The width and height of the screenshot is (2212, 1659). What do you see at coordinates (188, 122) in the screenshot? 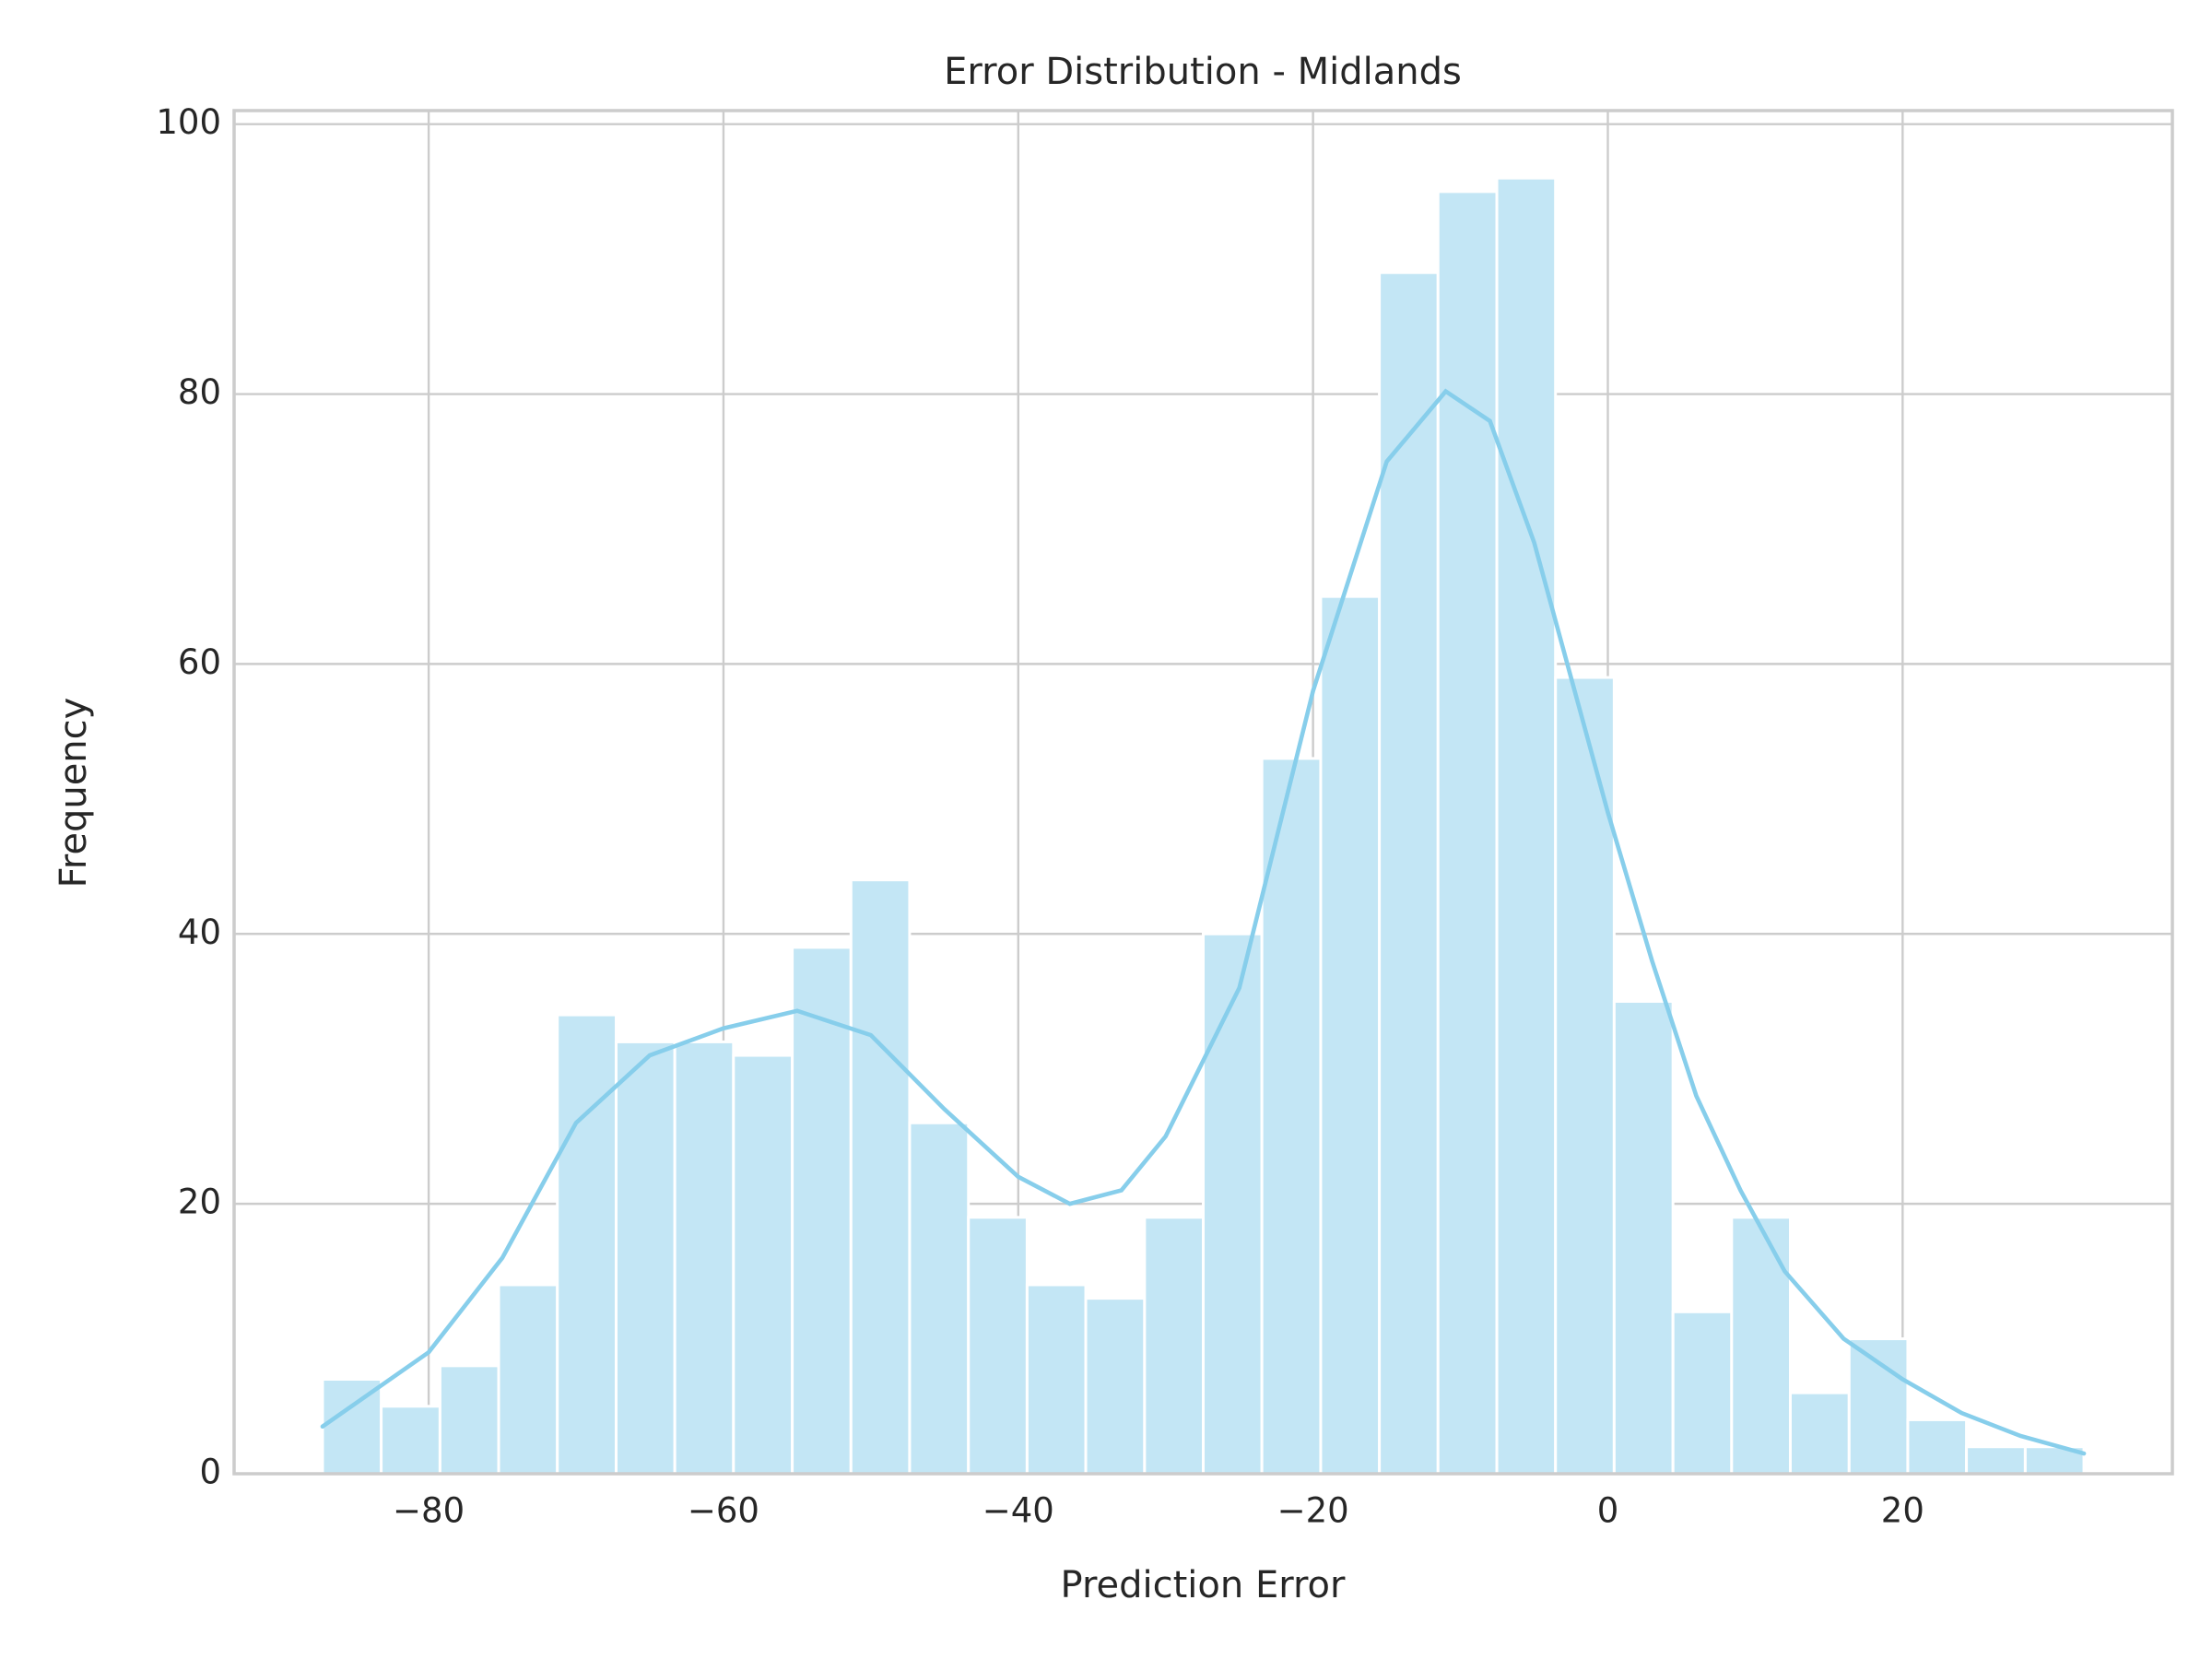
I see `y-tick-label: 100` at bounding box center [188, 122].